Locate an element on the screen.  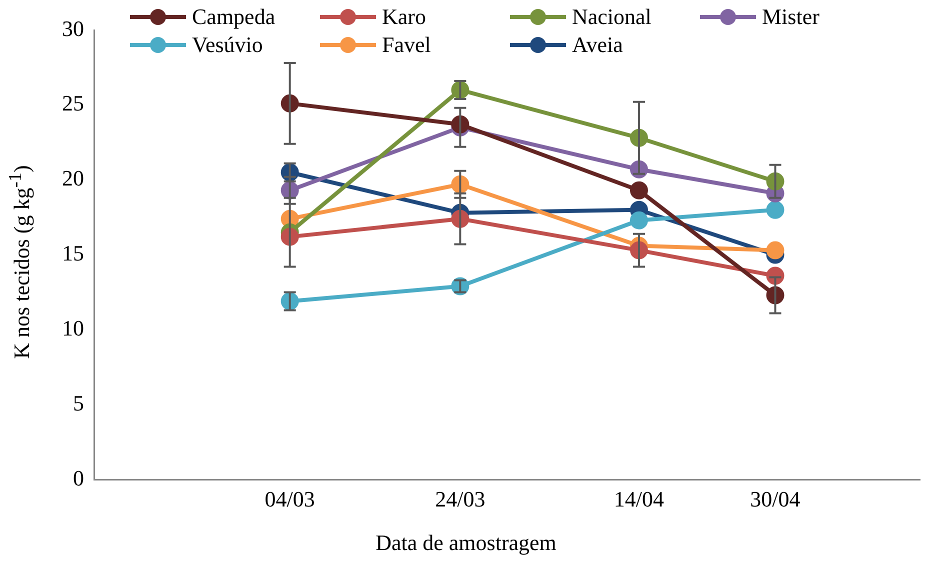
legend-label: Nacional is located at coordinates (612, 17).